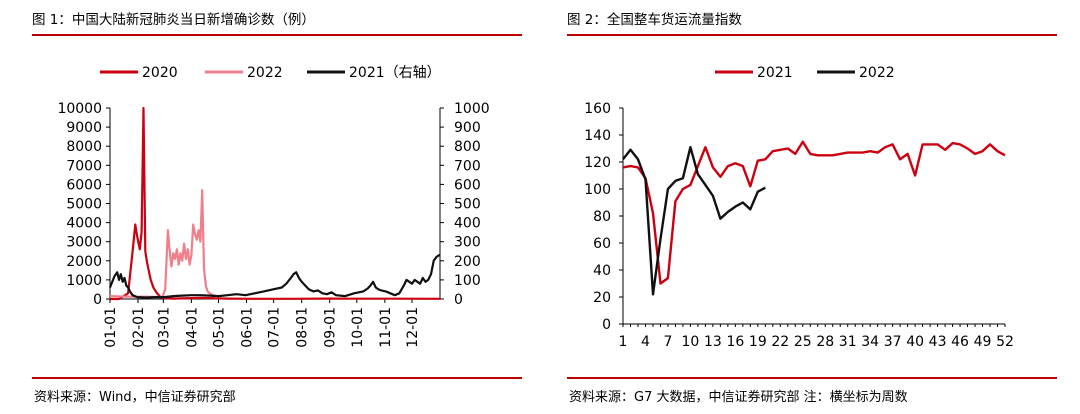 The width and height of the screenshot is (1080, 414). I want to click on x-tick-label: 04-01, so click(192, 327).